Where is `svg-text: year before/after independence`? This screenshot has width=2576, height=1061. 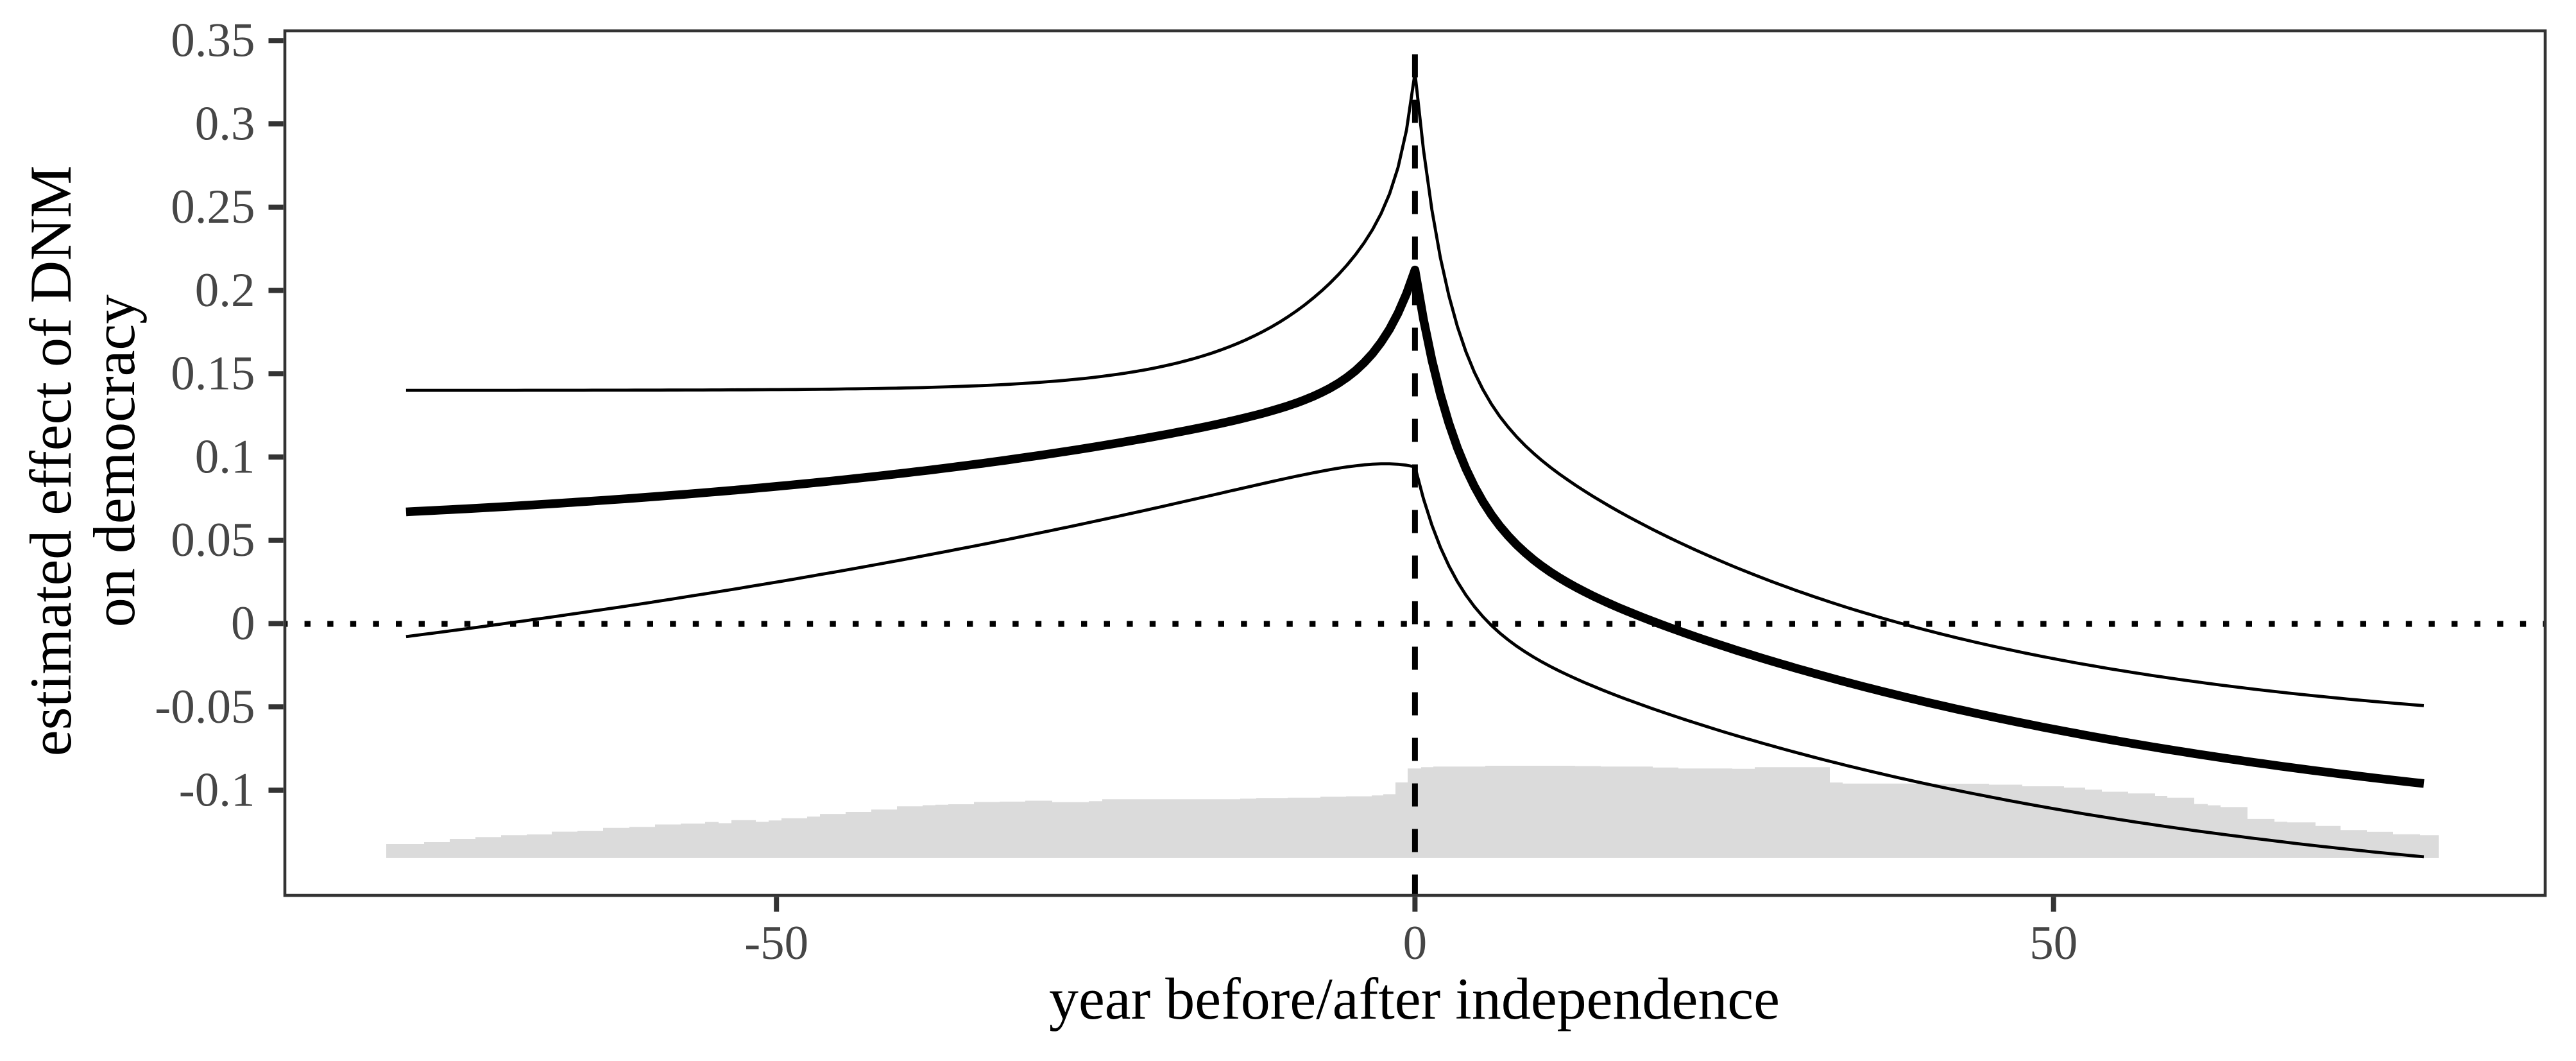 svg-text: year before/after independence is located at coordinates (1414, 998).